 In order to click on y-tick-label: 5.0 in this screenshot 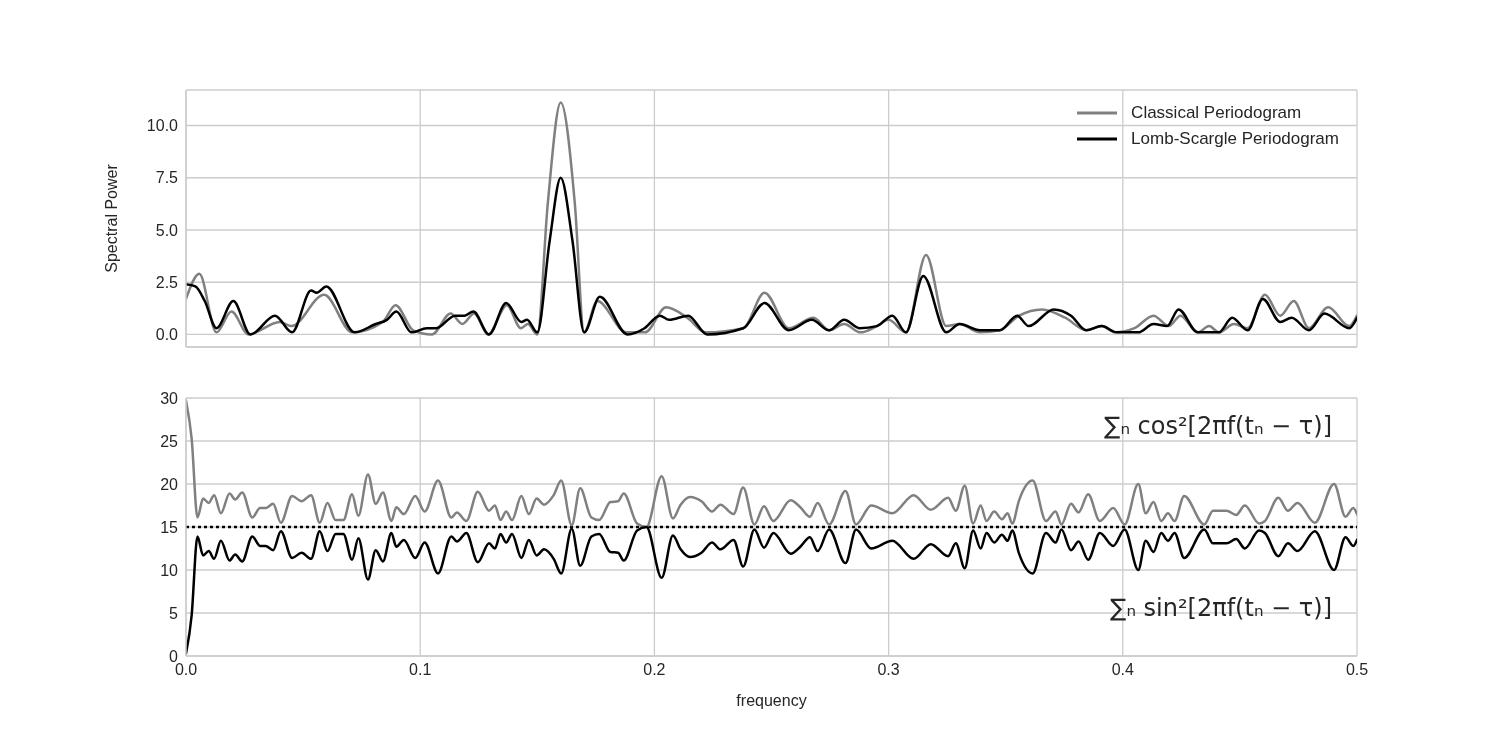, I will do `click(167, 230)`.